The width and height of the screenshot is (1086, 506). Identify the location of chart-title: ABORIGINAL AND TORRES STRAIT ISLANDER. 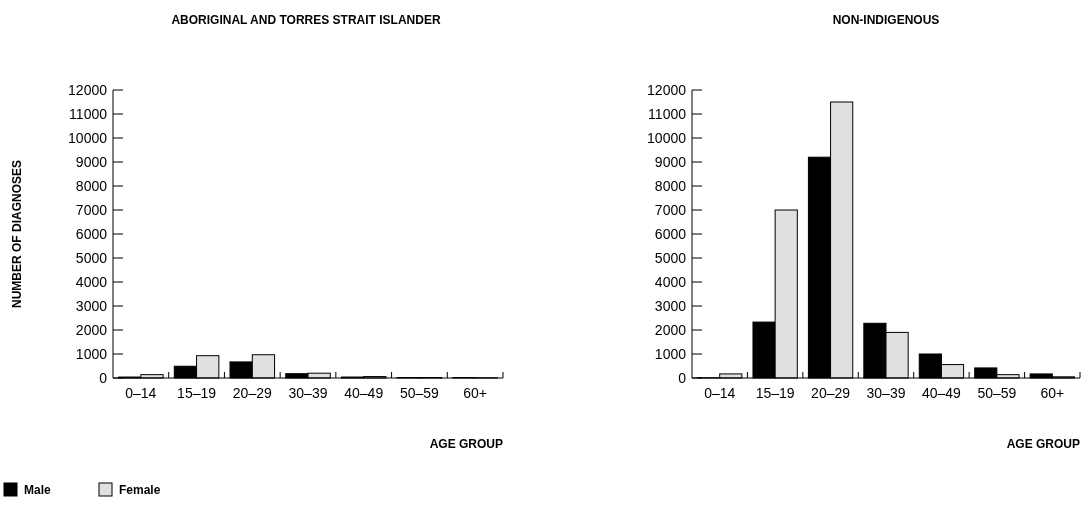
(306, 20).